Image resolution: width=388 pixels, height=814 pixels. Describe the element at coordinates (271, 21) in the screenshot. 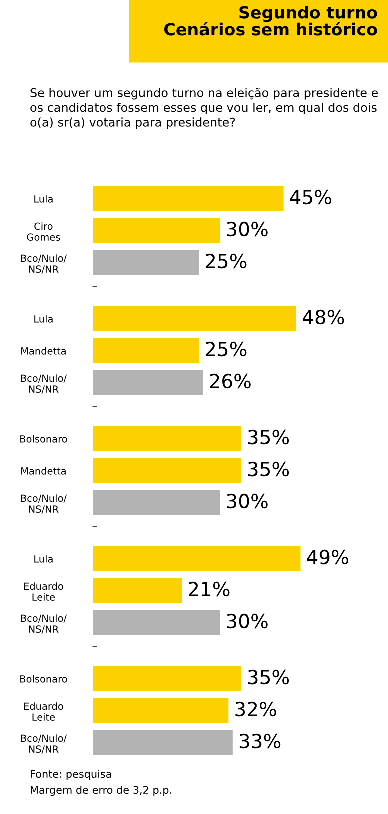

I see `chart-title: Segundo turno Cenários sem histórico` at that location.